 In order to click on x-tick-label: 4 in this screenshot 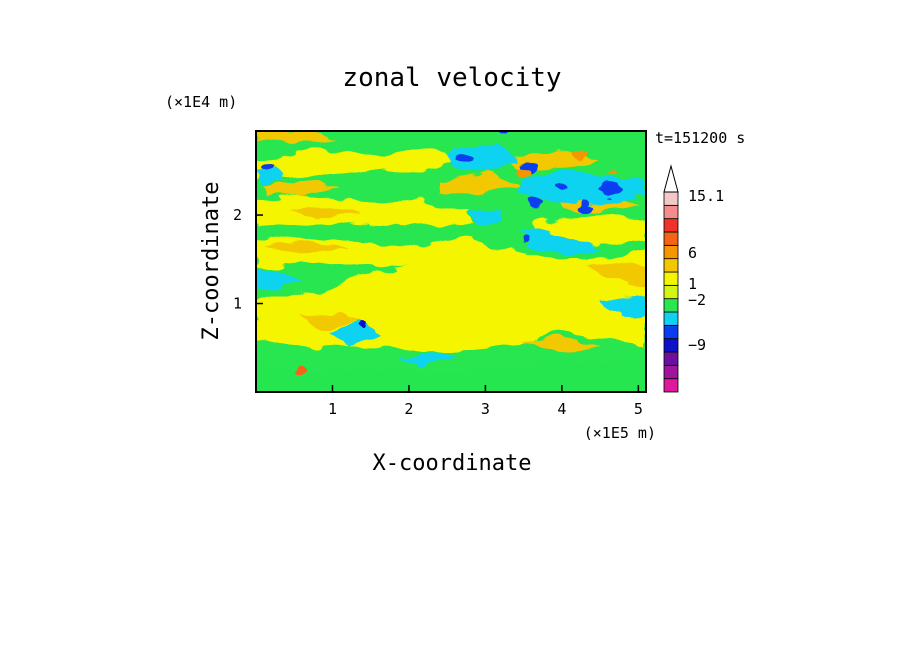, I will do `click(561, 409)`.